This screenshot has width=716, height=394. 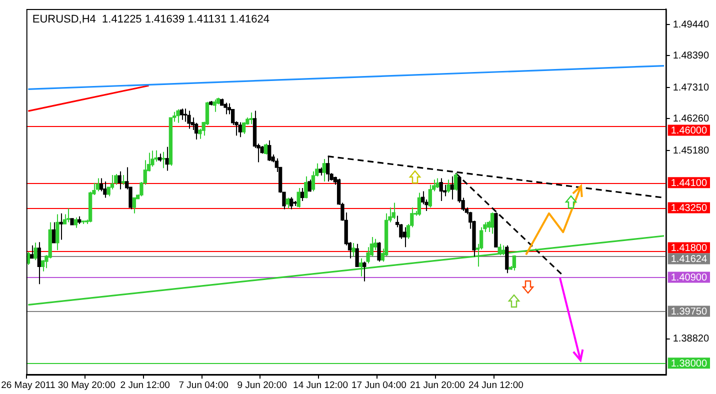 I want to click on y-tick-label: 1.48390, so click(x=691, y=56).